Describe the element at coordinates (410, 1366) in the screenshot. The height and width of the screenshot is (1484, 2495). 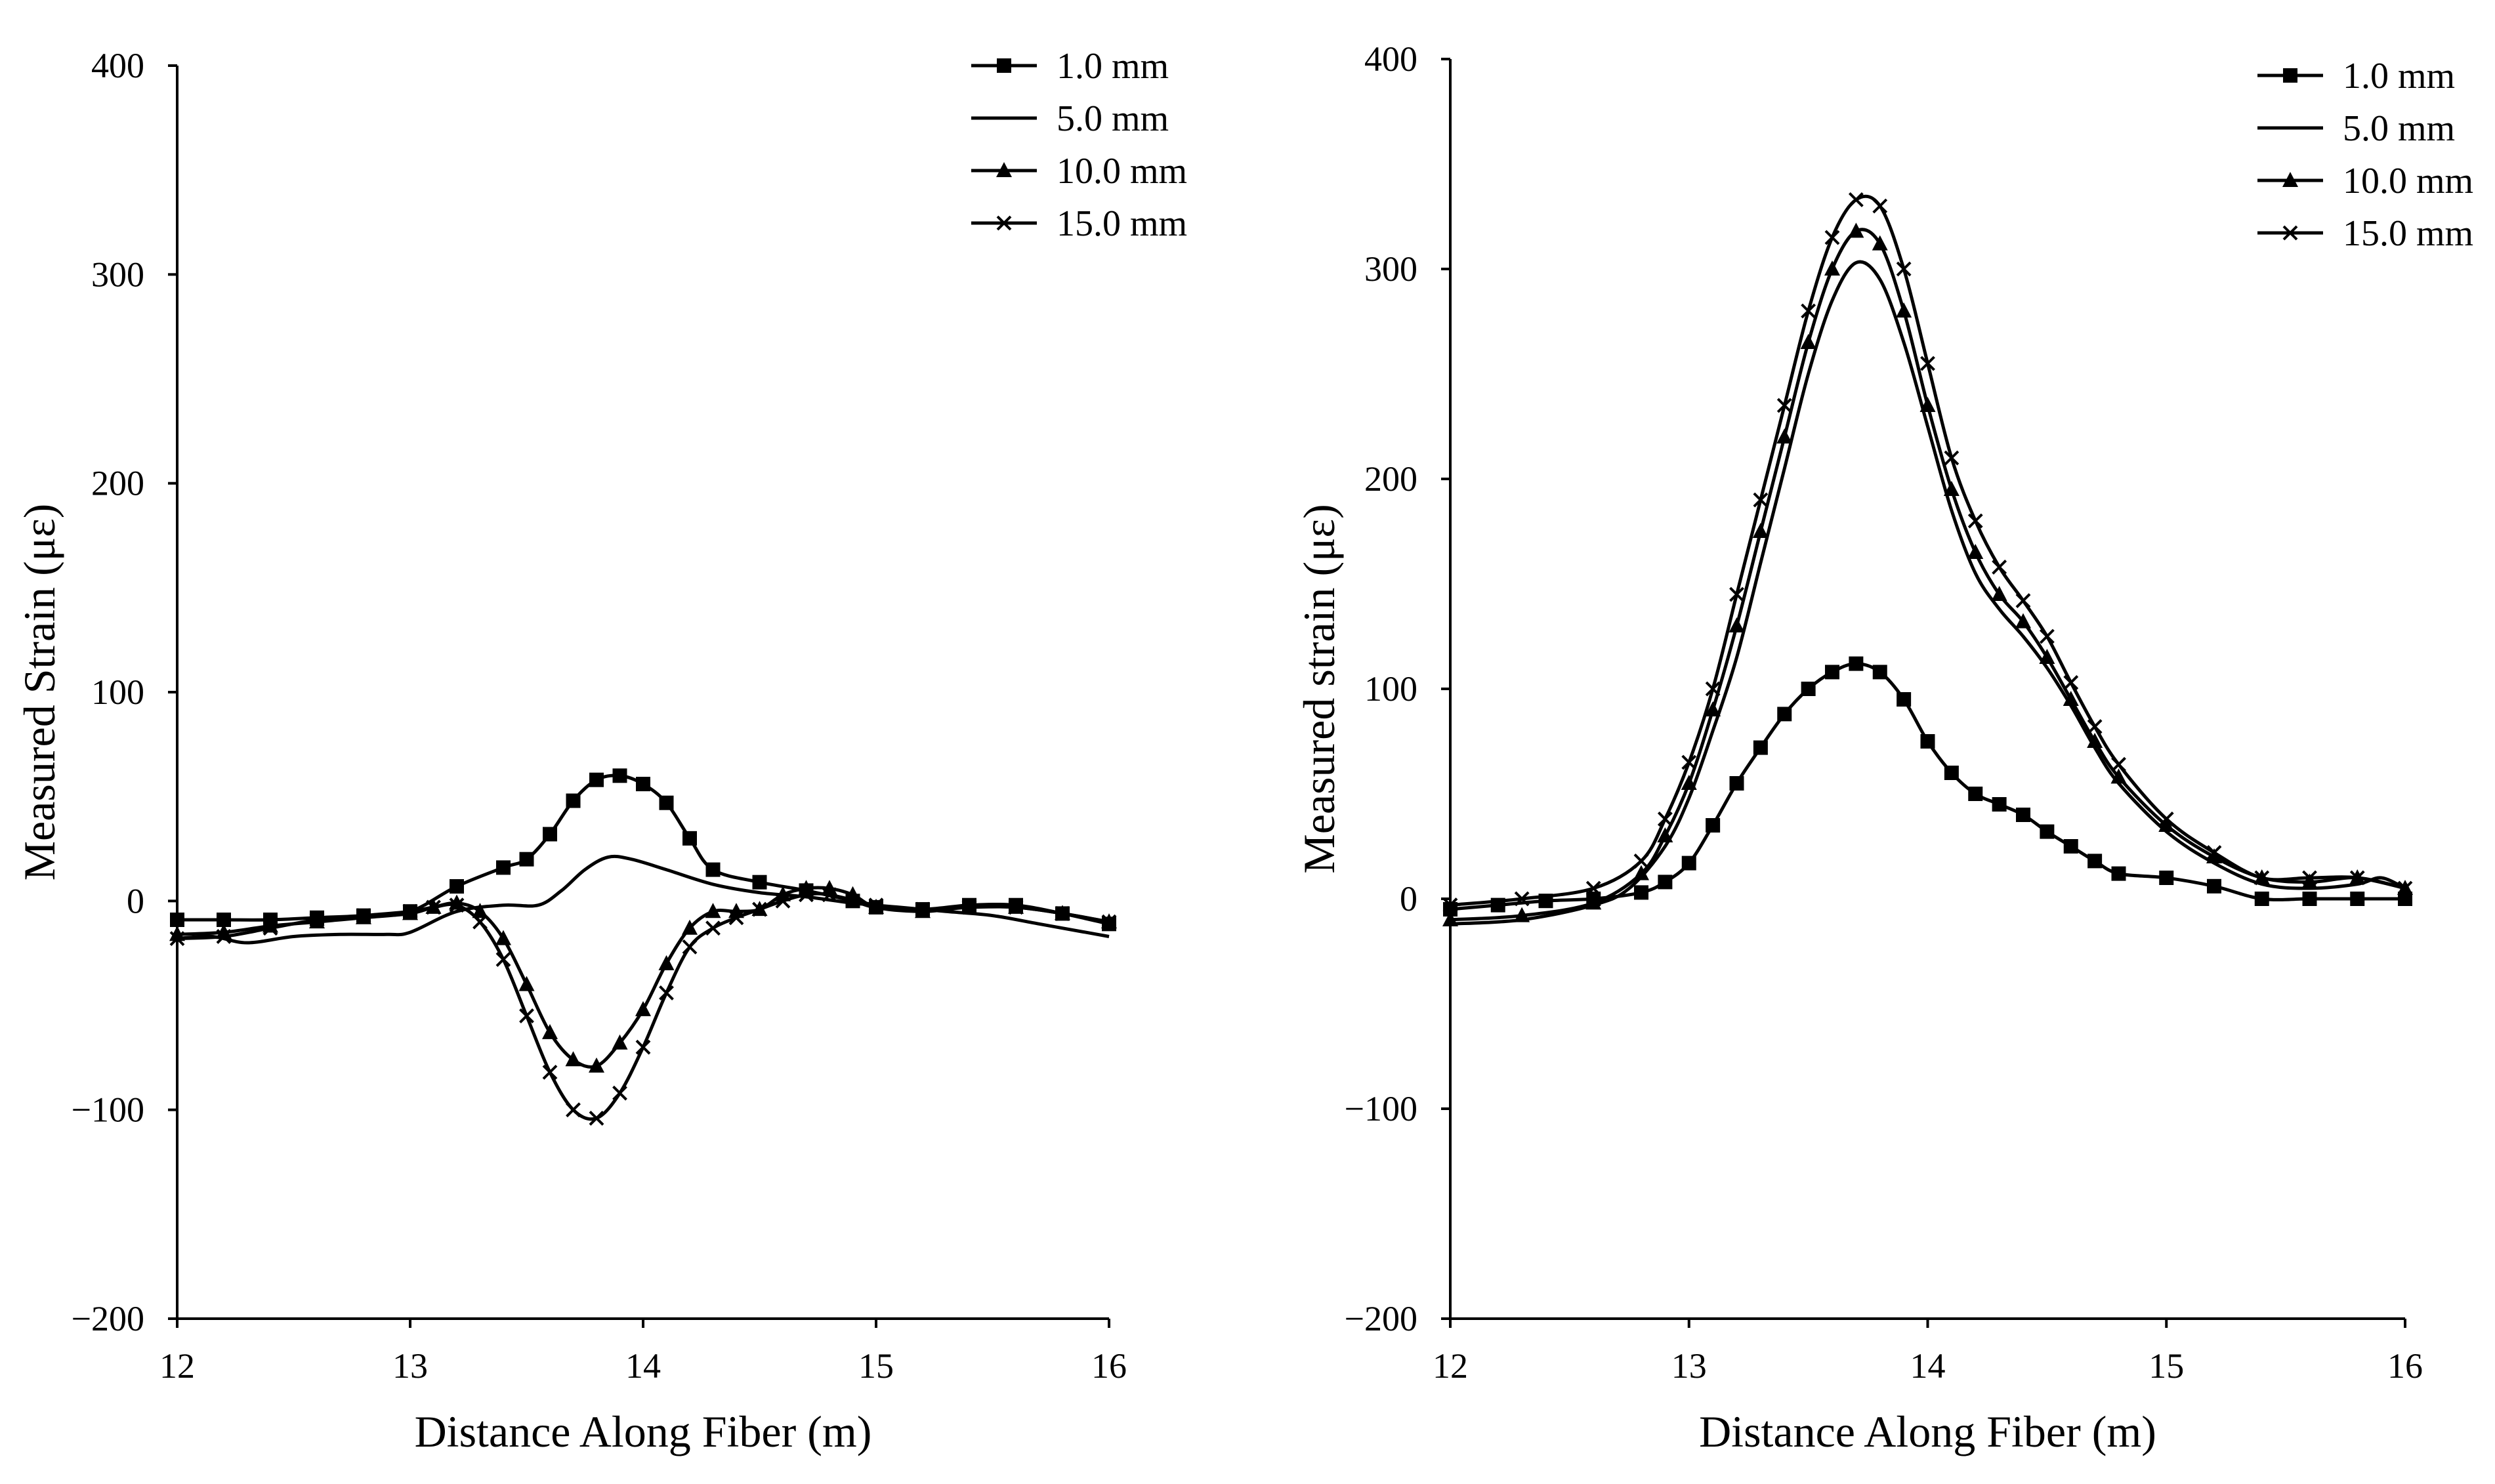
I see `x-tick-label: 13` at that location.